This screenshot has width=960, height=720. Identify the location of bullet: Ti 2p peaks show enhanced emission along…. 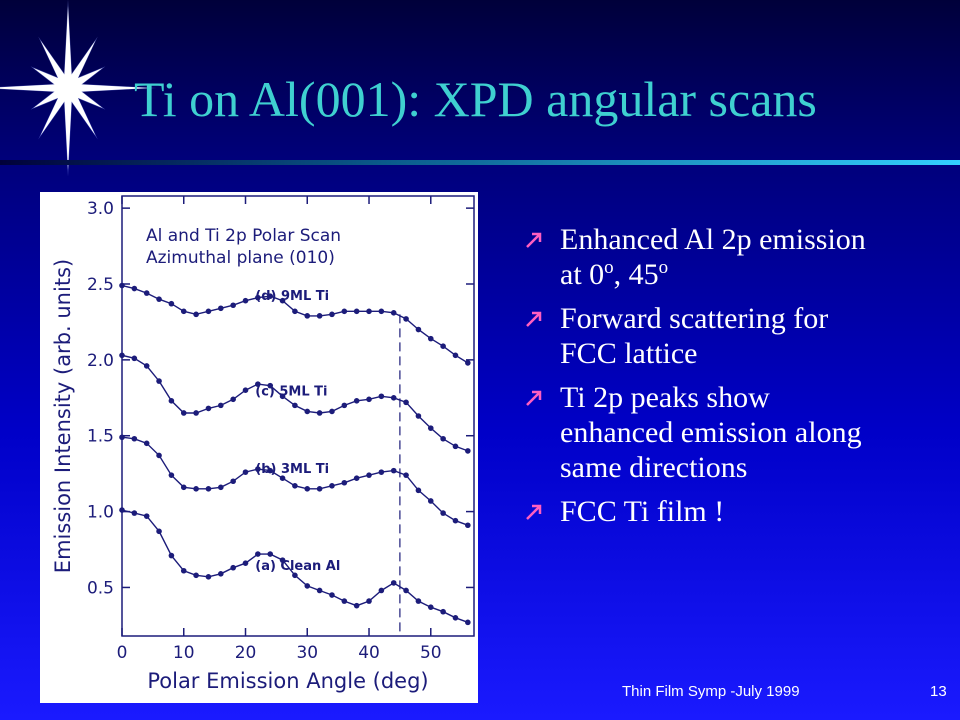
(697, 432).